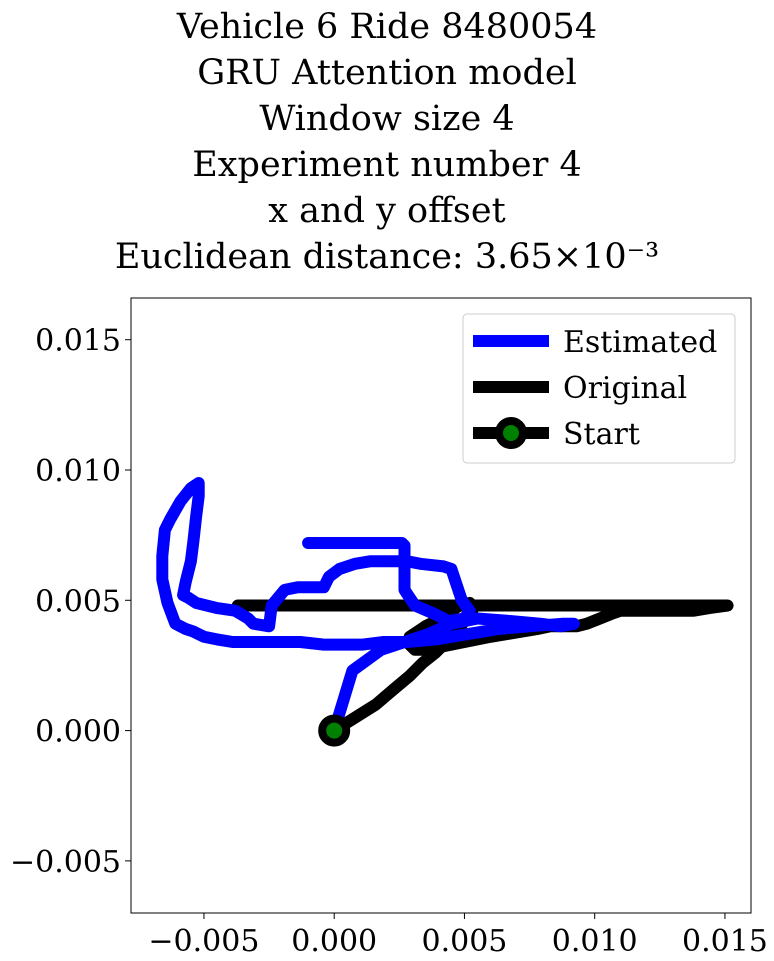 This screenshot has height=961, width=774. What do you see at coordinates (387, 73) in the screenshot?
I see `title-line-2: GRU Attention model` at bounding box center [387, 73].